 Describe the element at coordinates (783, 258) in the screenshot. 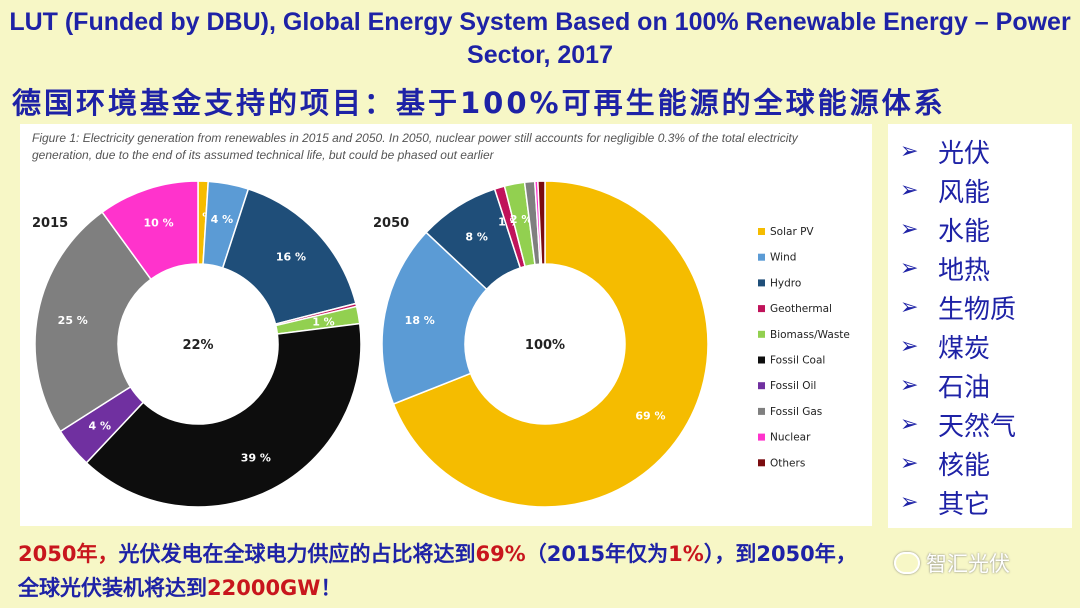

I see `legend-label: Wind` at that location.